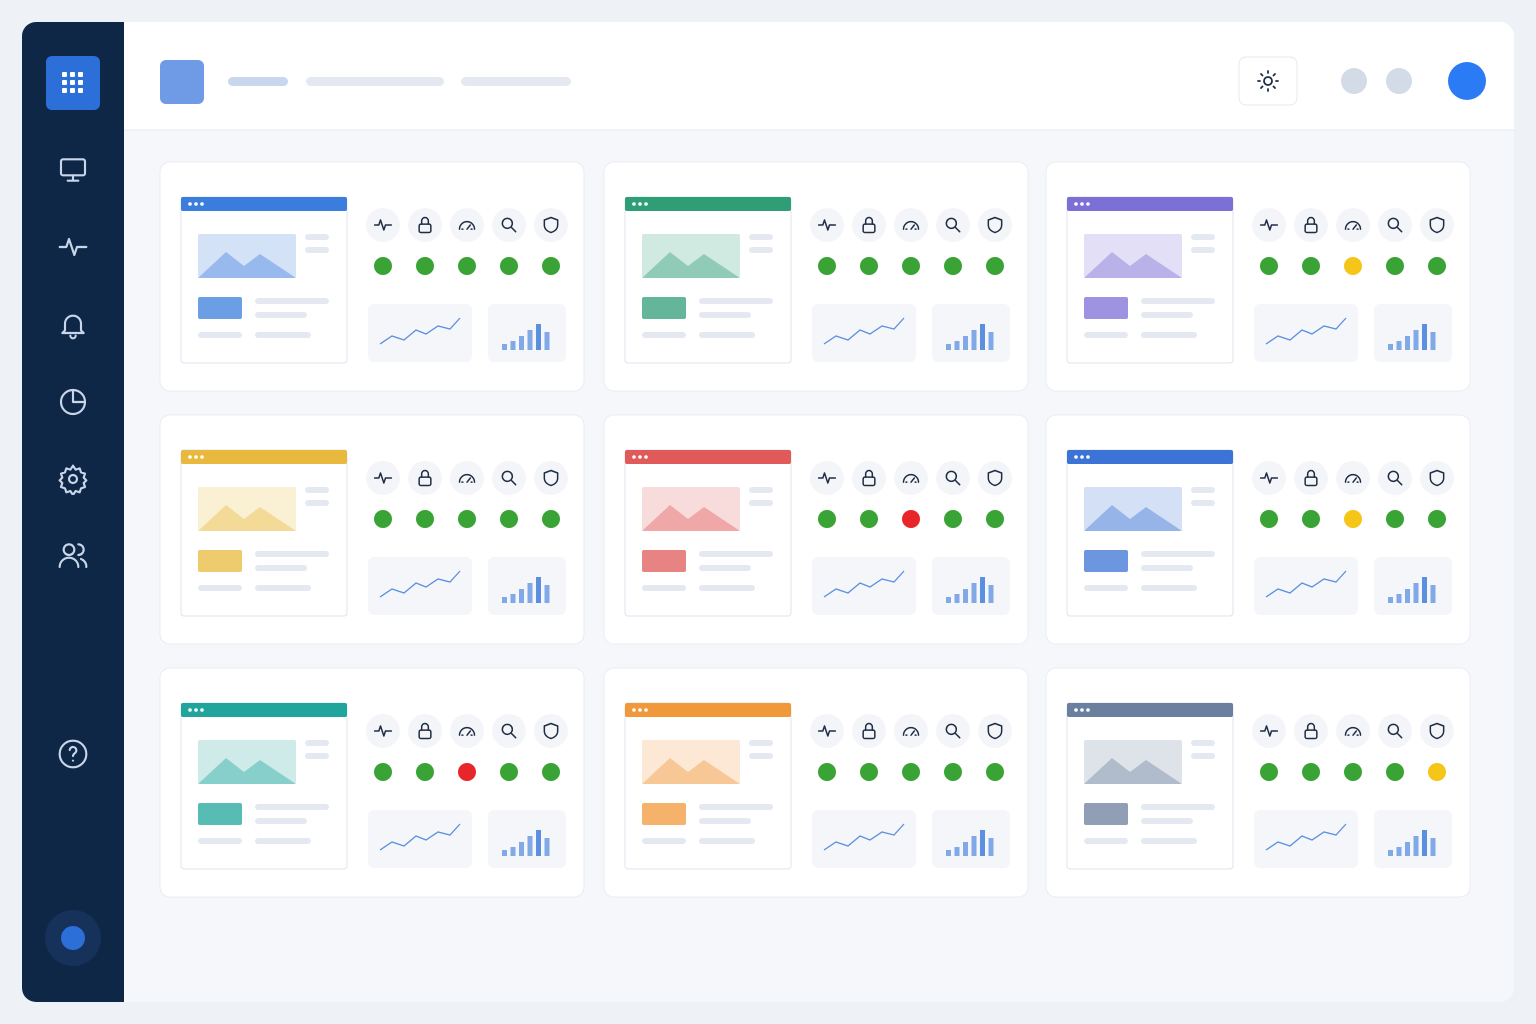 The image size is (1536, 1024). Describe the element at coordinates (1467, 81) in the screenshot. I see `user-avatar` at that location.